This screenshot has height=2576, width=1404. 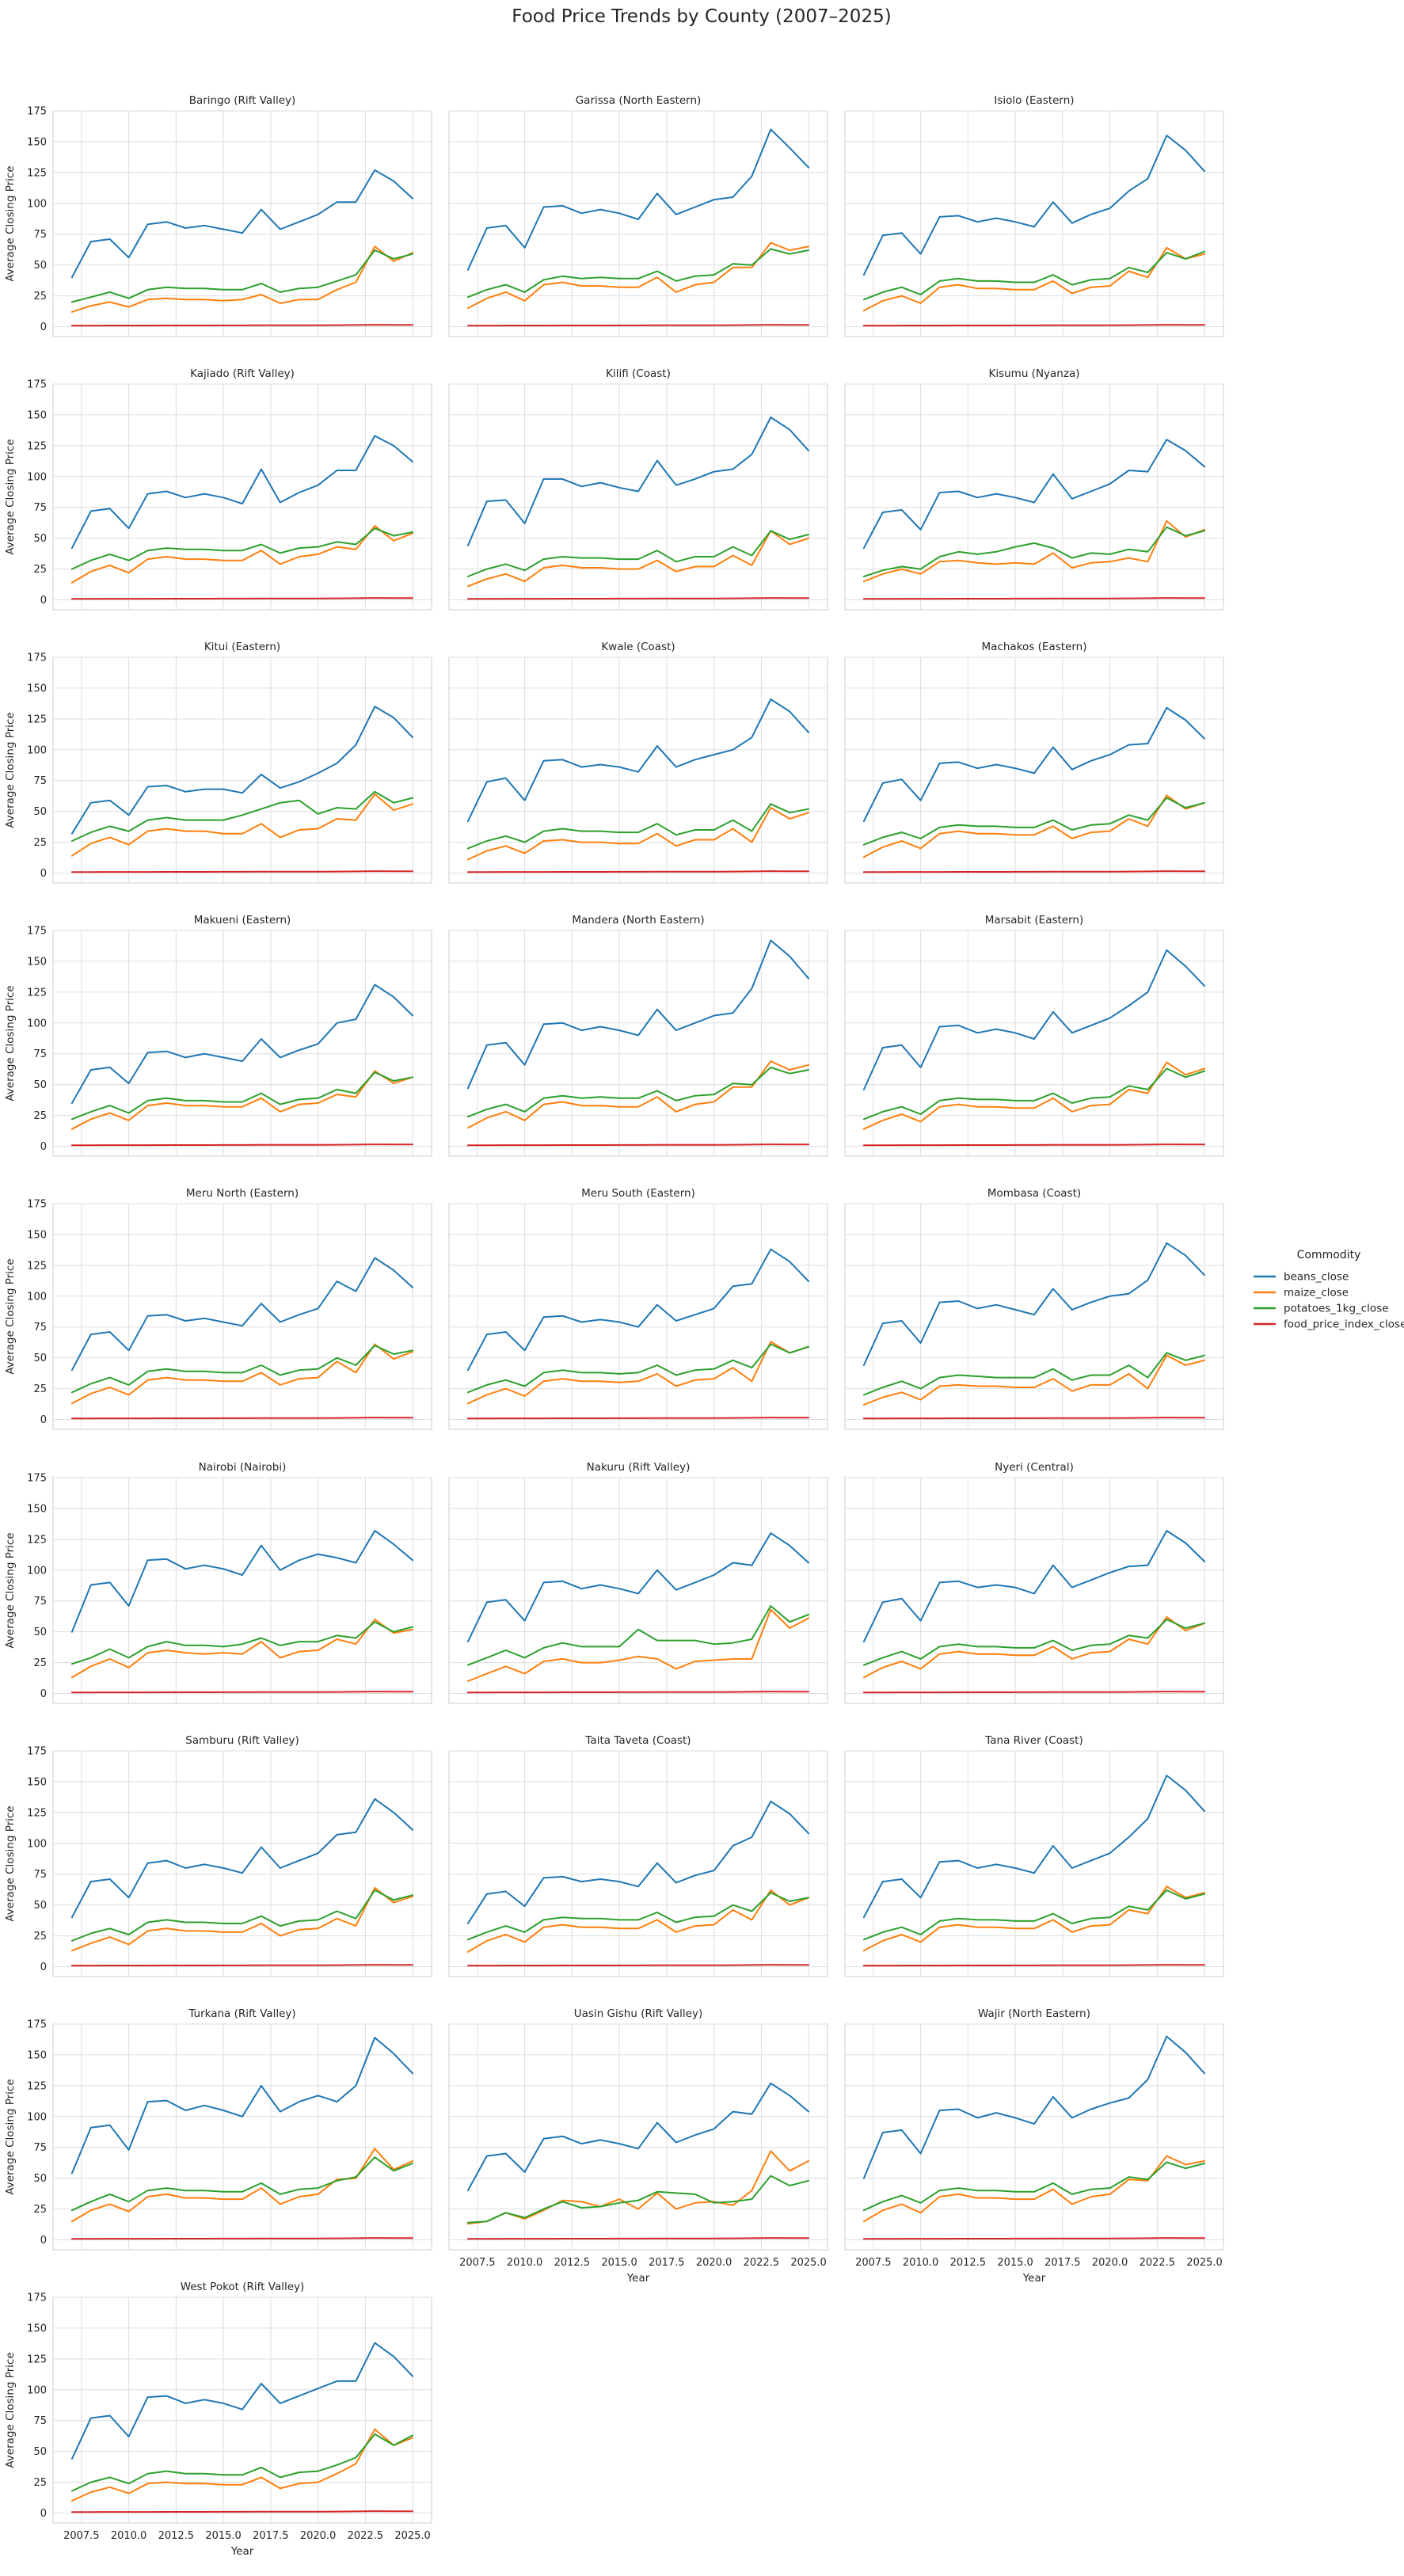 I want to click on chart-title: Food Price Trends by County (2007–2025), so click(x=701, y=16).